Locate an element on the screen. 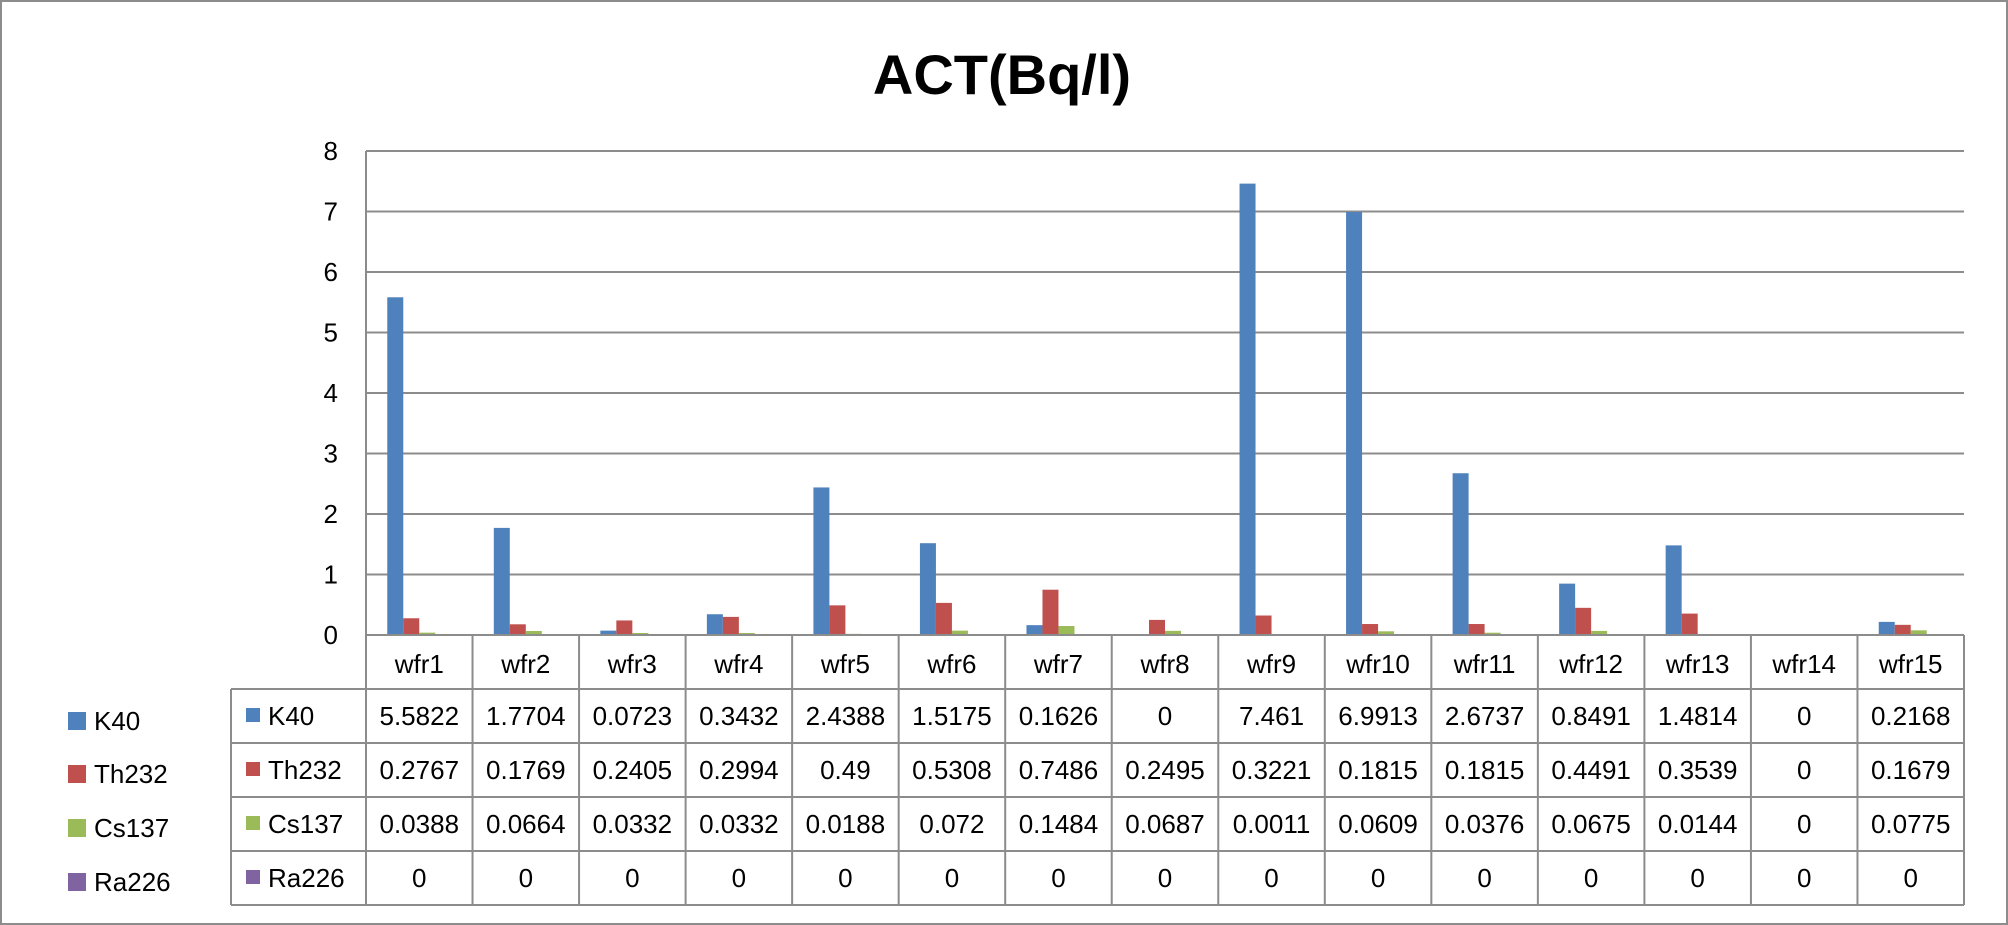 This screenshot has width=2008, height=925. bar-th232-wfr1 is located at coordinates (411, 626).